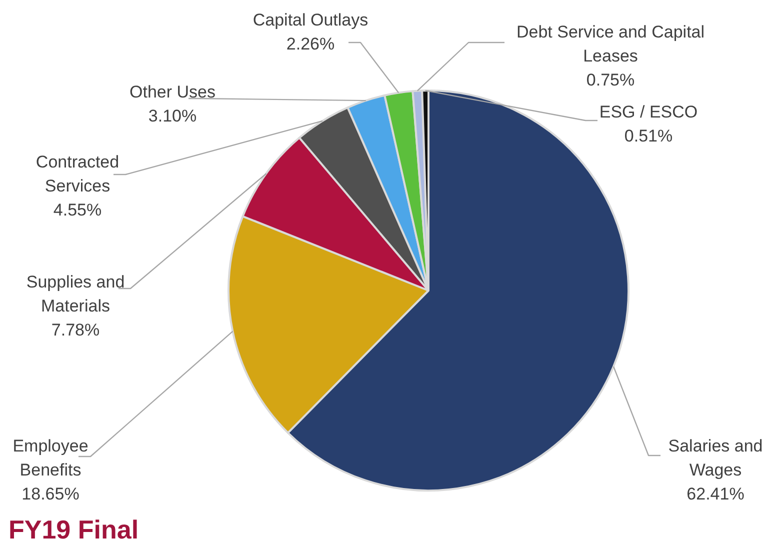 This screenshot has width=777, height=544. What do you see at coordinates (610, 44) in the screenshot?
I see `slice-label: Debt Service and Capital Leases` at bounding box center [610, 44].